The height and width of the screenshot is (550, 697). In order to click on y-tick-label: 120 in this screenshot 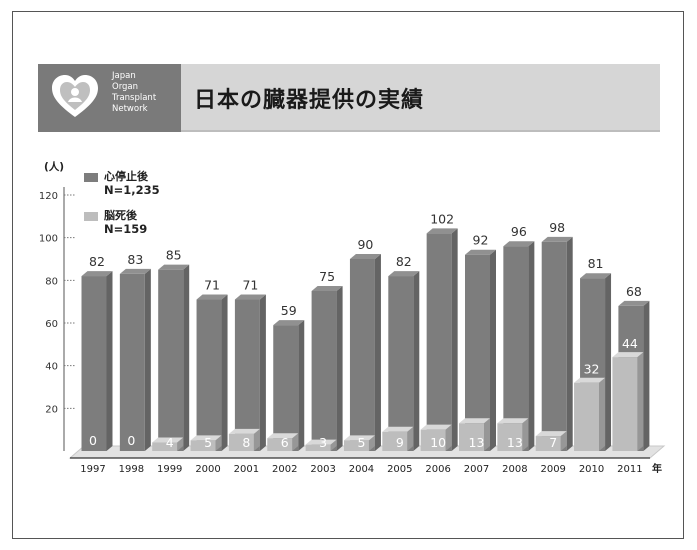, I will do `click(48, 196)`.